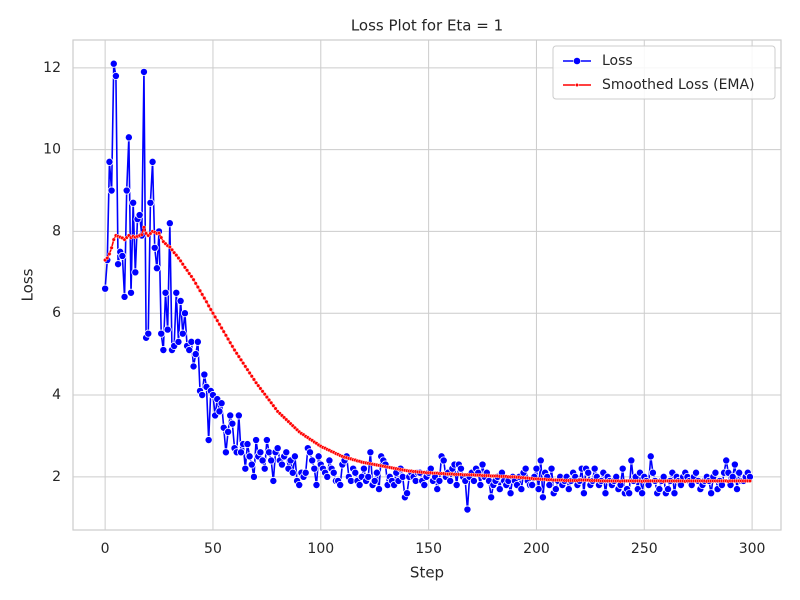  I want to click on y-tick-label: 10, so click(52, 150).